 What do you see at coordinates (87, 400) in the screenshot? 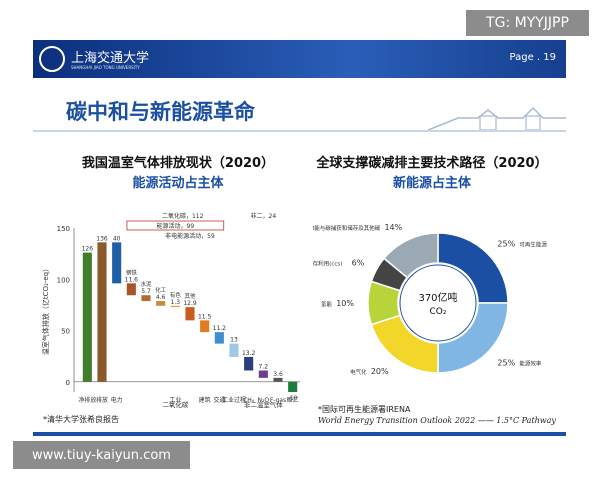
I see `x-tick-label: 净排放` at bounding box center [87, 400].